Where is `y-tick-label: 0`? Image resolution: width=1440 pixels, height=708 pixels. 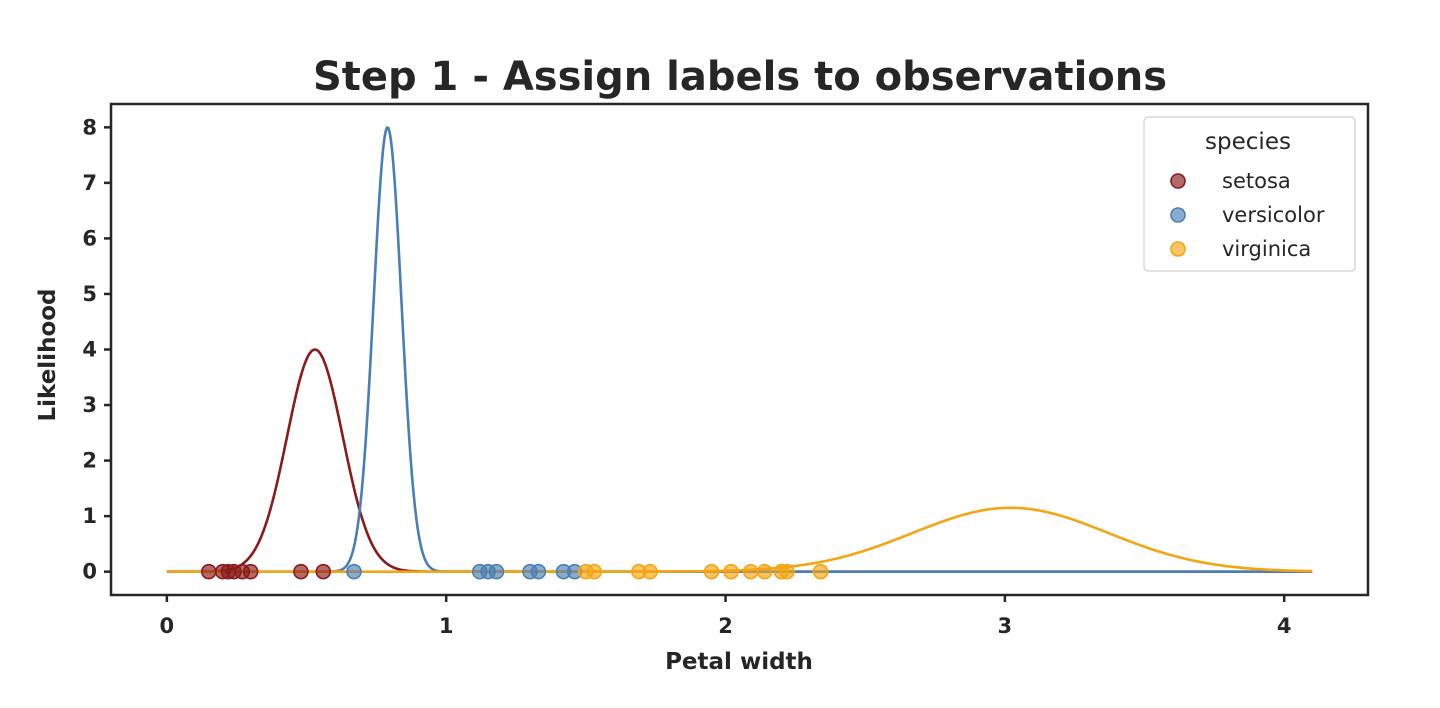 y-tick-label: 0 is located at coordinates (89, 572).